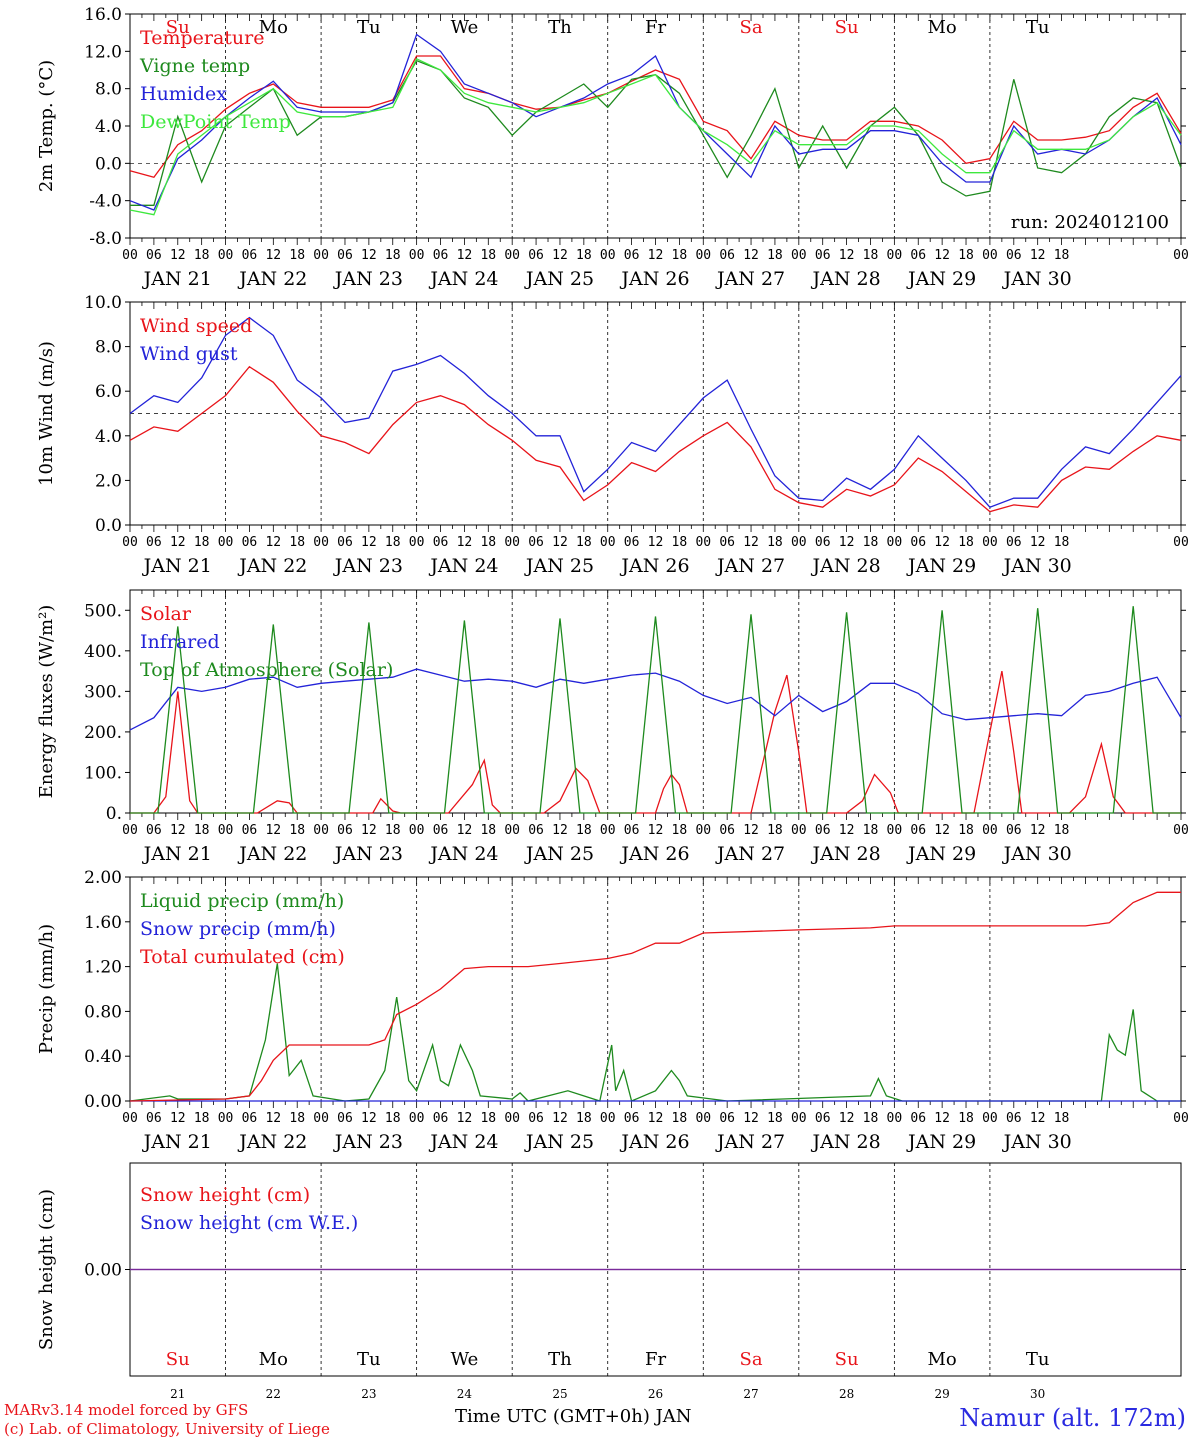 The image size is (1194, 1440). I want to click on legend-entry: Top of Atmosphere (Solar), so click(266, 670).